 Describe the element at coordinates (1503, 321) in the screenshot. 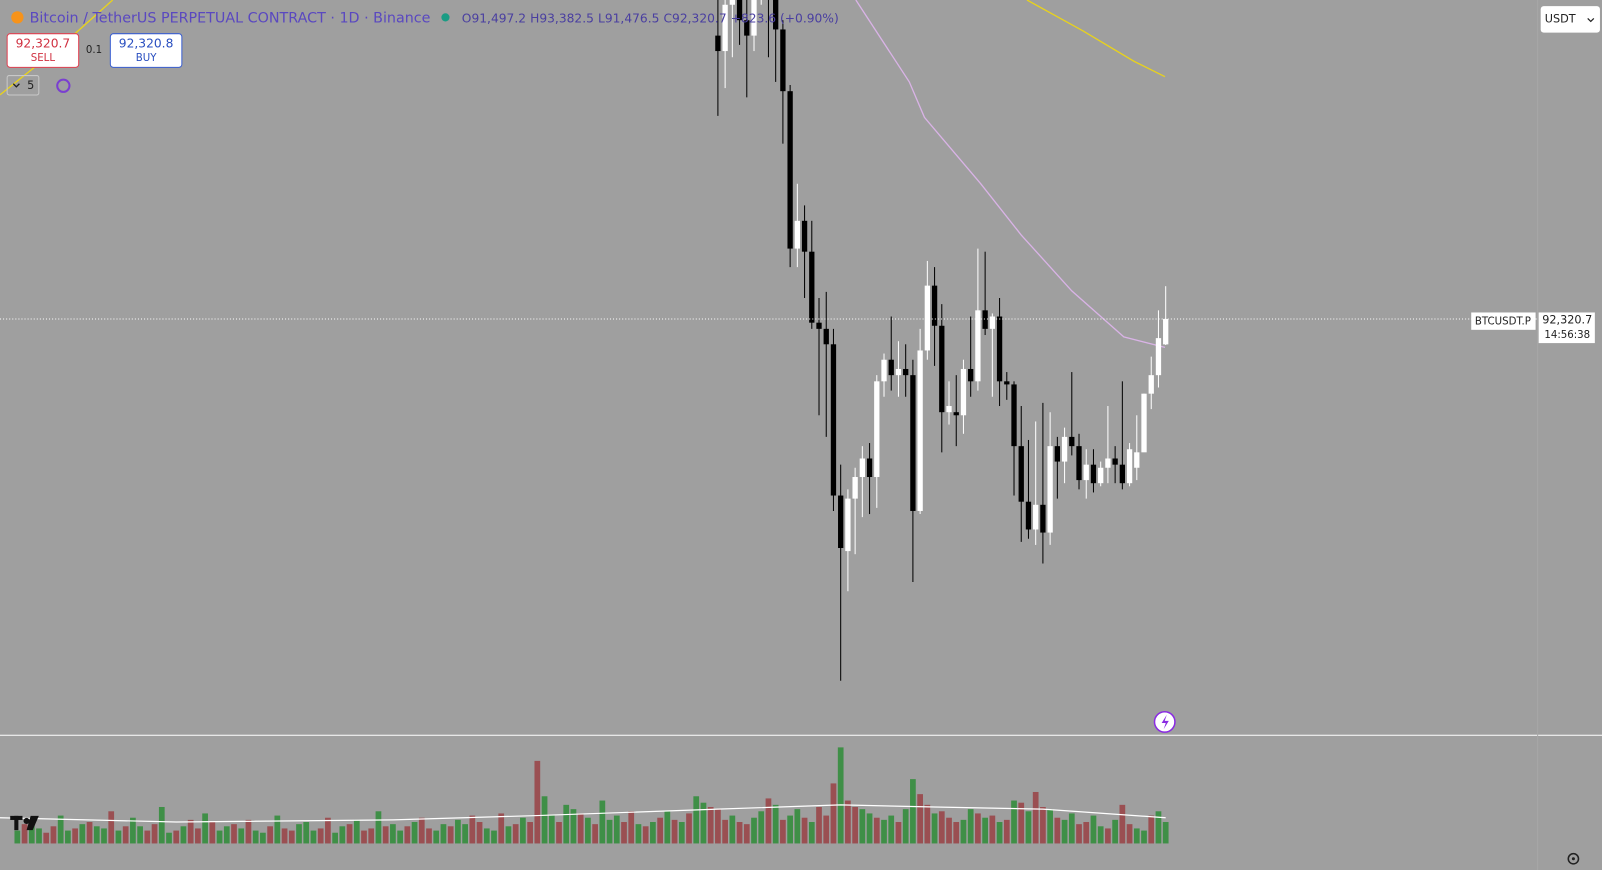

I see `symbol-tag-box` at that location.